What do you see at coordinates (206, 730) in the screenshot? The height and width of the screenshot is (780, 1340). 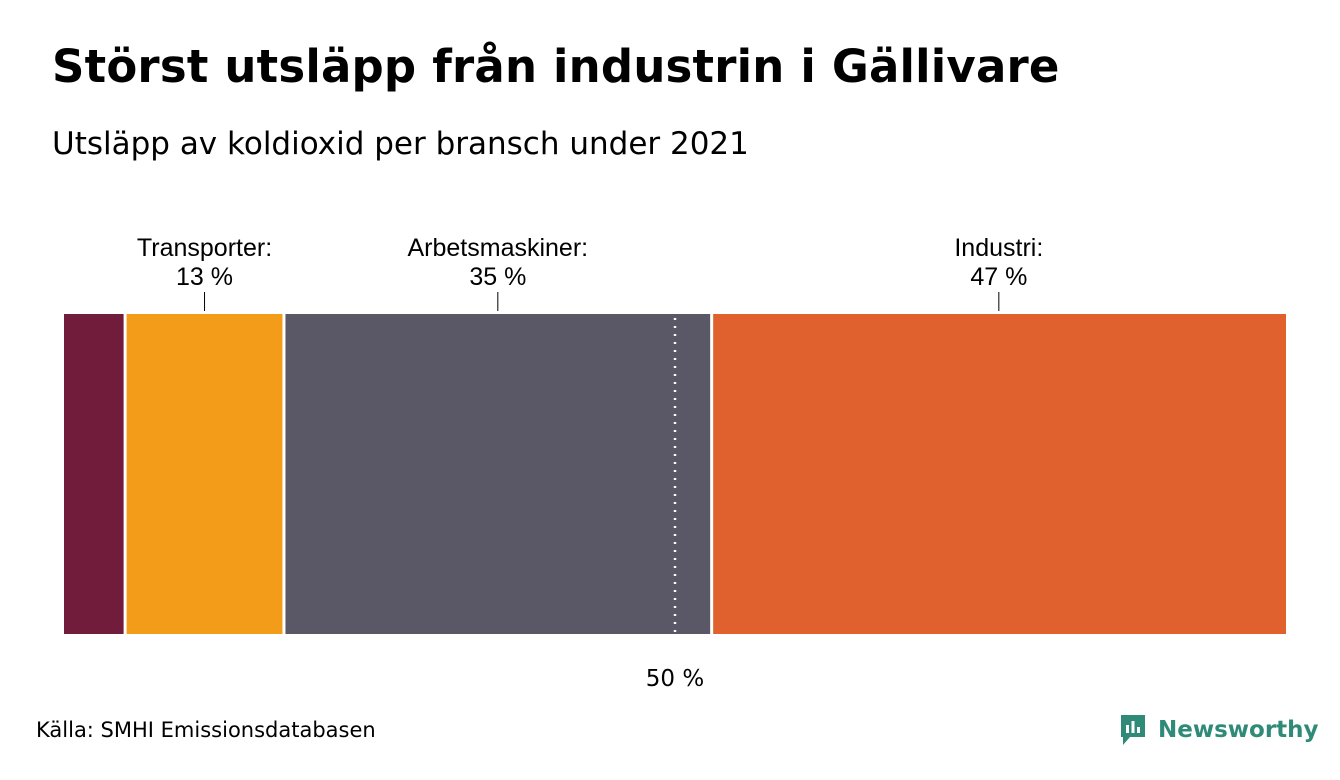 I see `source-note: Källa: SMHI Emissionsdatabasen` at bounding box center [206, 730].